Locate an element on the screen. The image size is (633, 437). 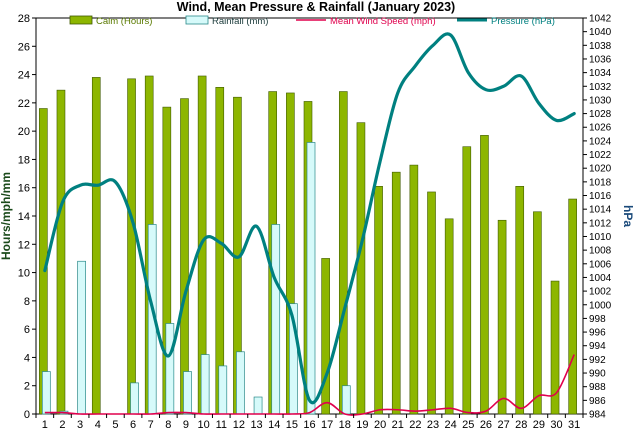
right-tick-label: 1038 is located at coordinates (600, 46).